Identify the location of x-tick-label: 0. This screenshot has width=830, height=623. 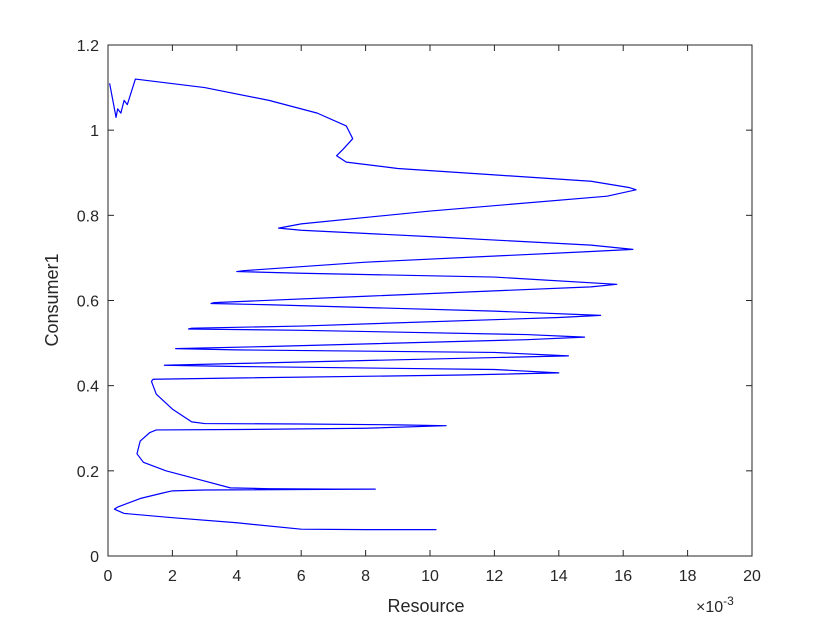
(108, 576).